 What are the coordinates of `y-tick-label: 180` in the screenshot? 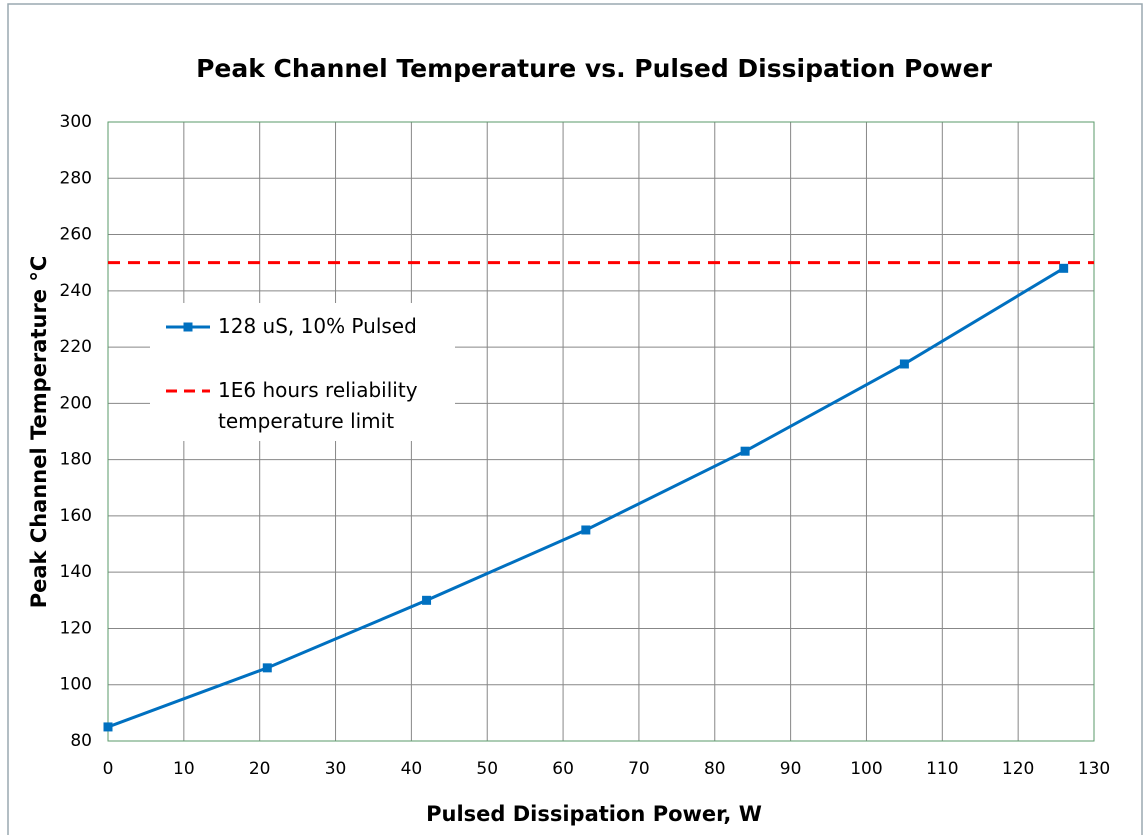 It's located at (76, 460).